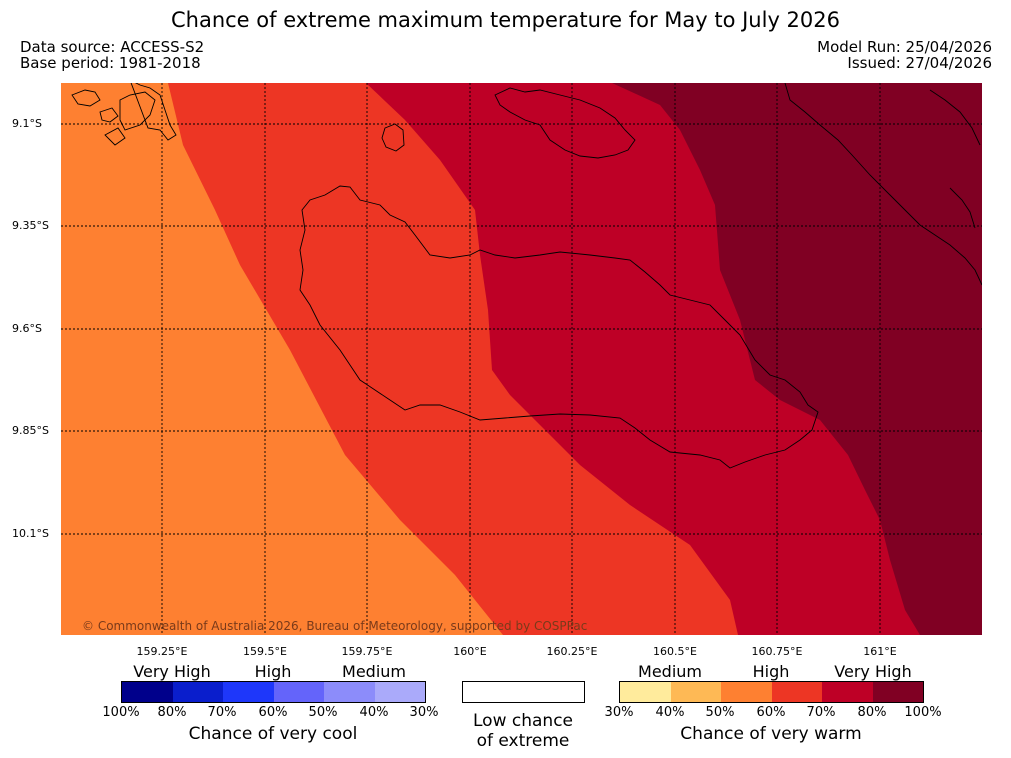  Describe the element at coordinates (572, 651) in the screenshot. I see `lon-label: 160.25°E` at that location.